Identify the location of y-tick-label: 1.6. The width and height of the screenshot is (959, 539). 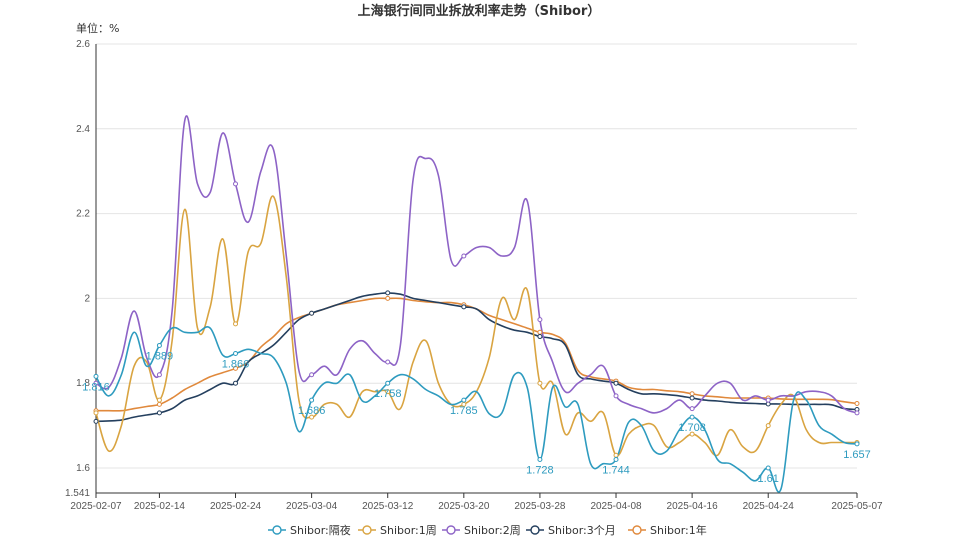
(83, 468).